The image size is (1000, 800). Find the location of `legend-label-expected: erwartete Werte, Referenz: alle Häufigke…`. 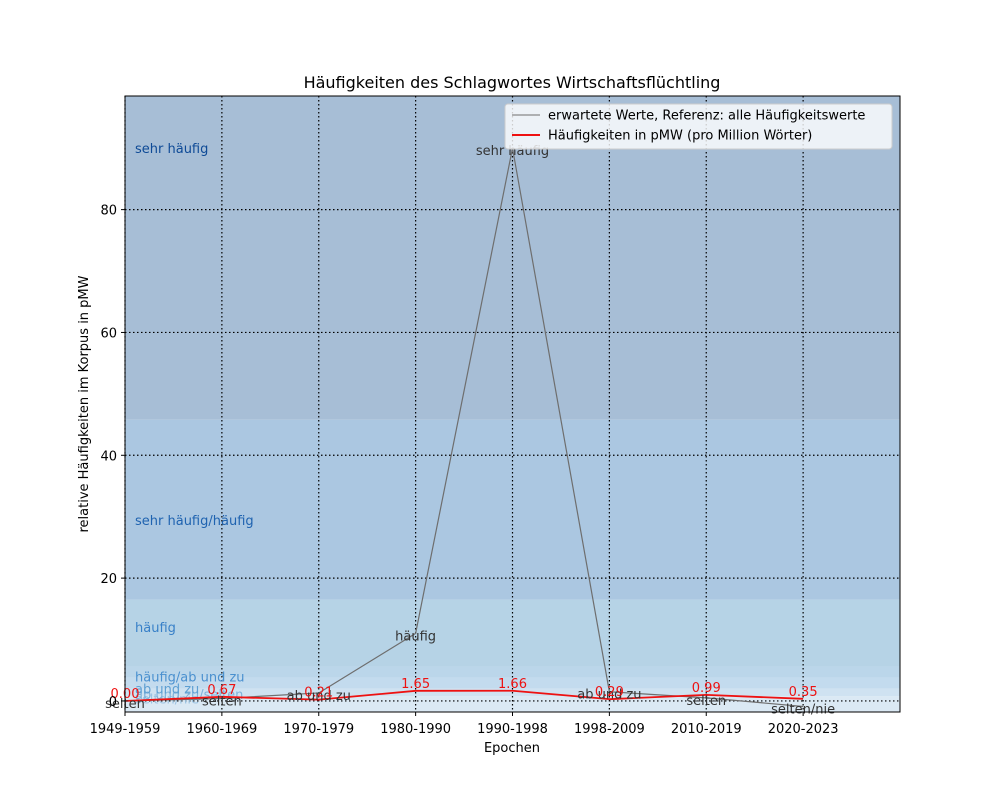

legend-label-expected: erwartete Werte, Referenz: alle Häufigke… is located at coordinates (706, 116).